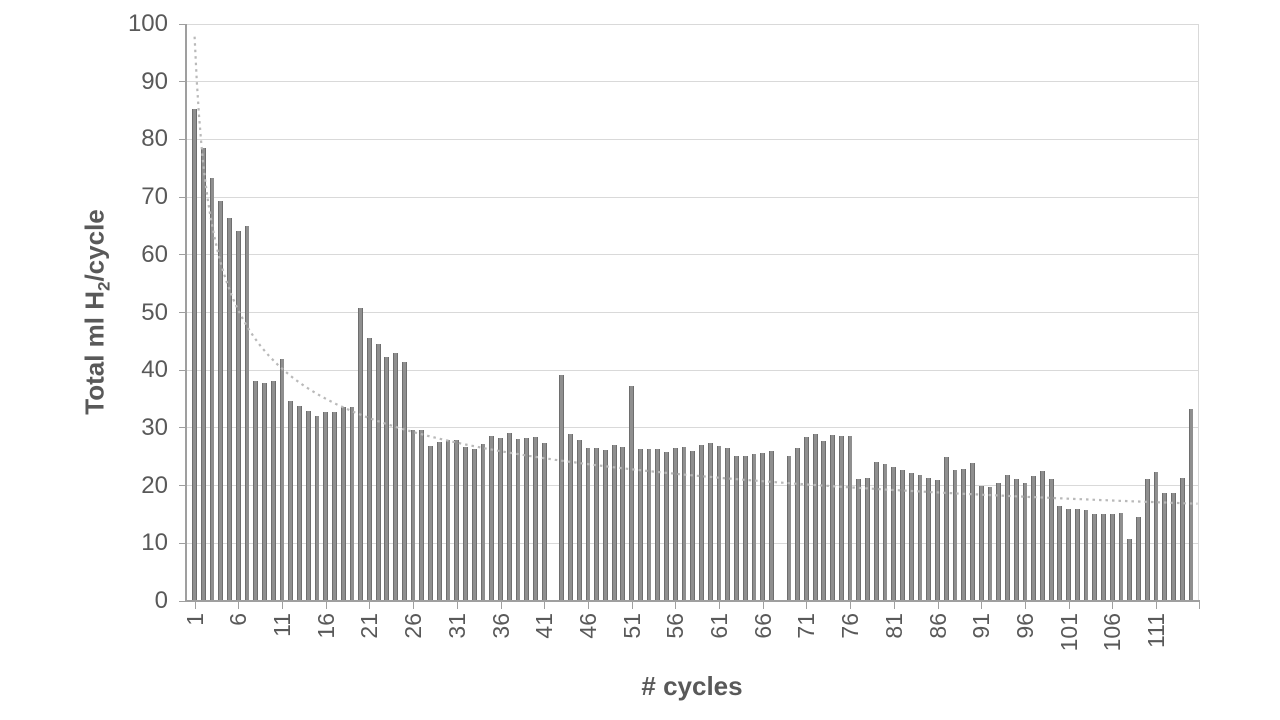  I want to click on x-tick-label-56: 56, so click(675, 626).